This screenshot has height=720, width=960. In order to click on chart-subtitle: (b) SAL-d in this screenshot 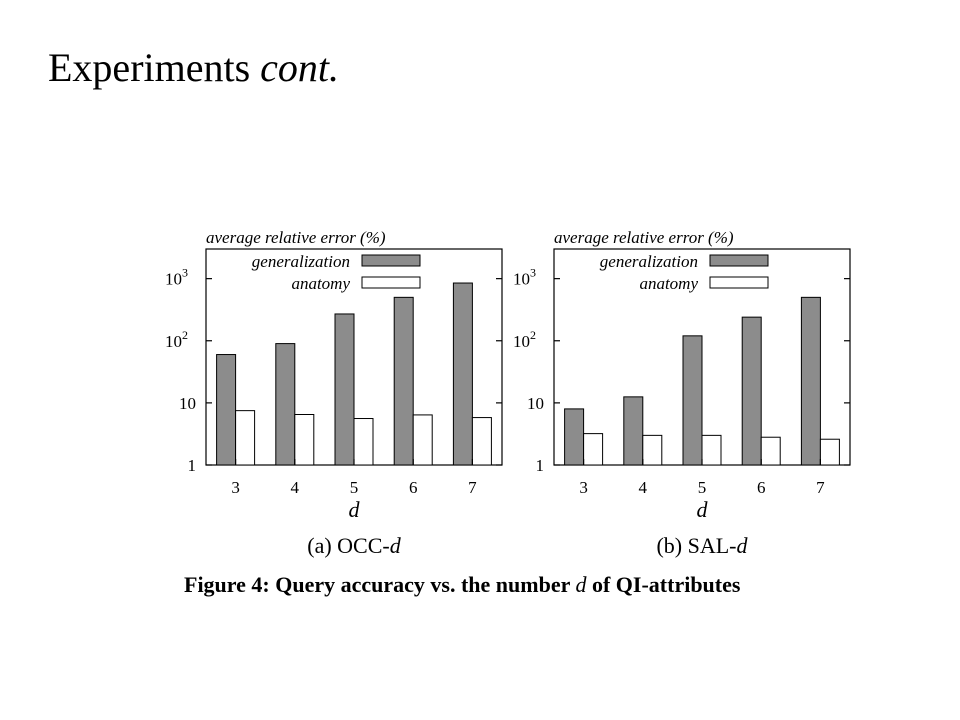, I will do `click(702, 545)`.